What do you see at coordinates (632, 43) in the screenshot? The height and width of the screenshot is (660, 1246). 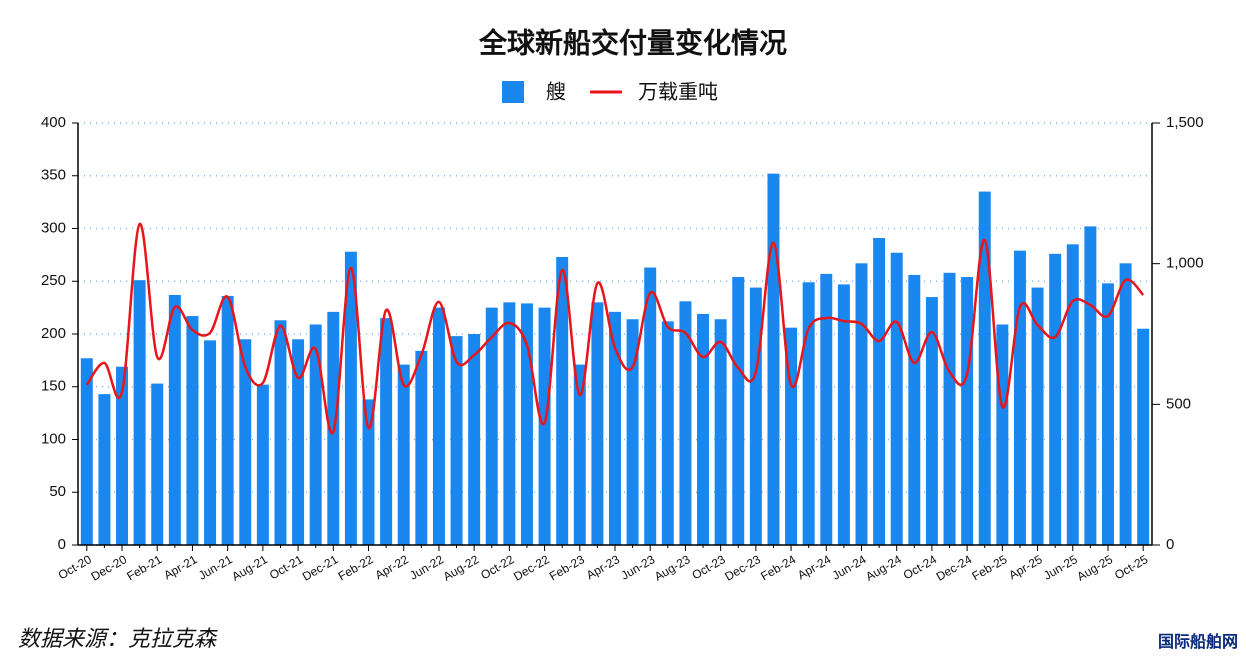 I see `chart-title: 全球新船交付量变化情况` at bounding box center [632, 43].